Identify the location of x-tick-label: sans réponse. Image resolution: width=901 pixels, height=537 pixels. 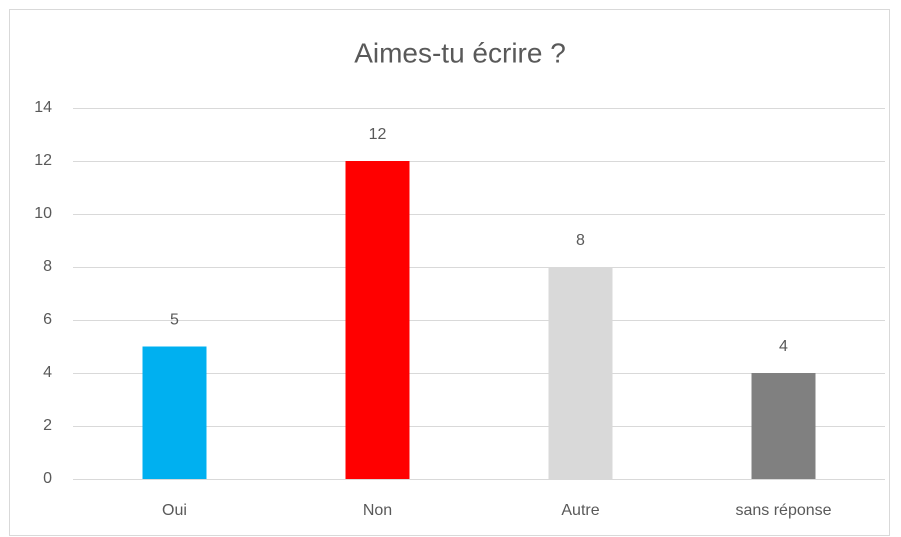
(783, 510).